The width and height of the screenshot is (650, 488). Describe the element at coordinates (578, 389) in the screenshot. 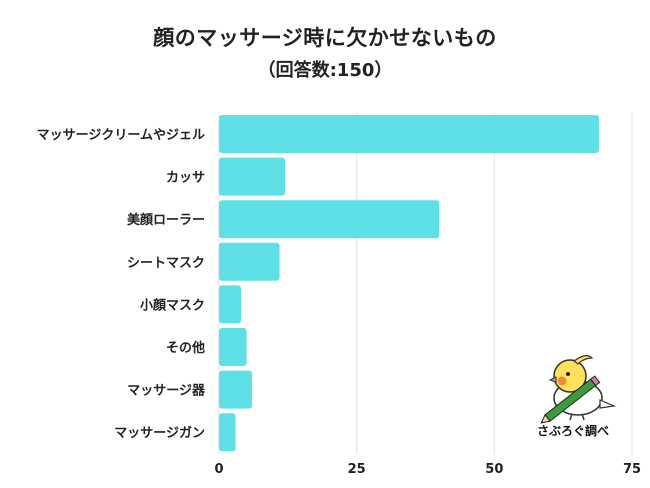

I see `bird-mascot-icon` at that location.